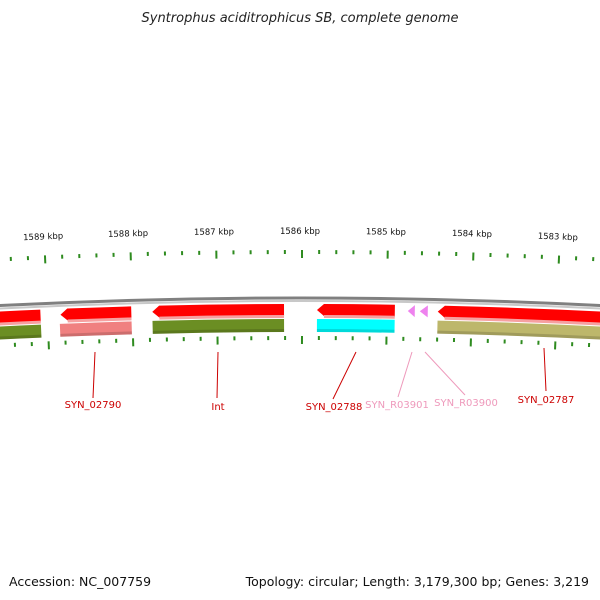  I want to click on features, so click(300, 322).